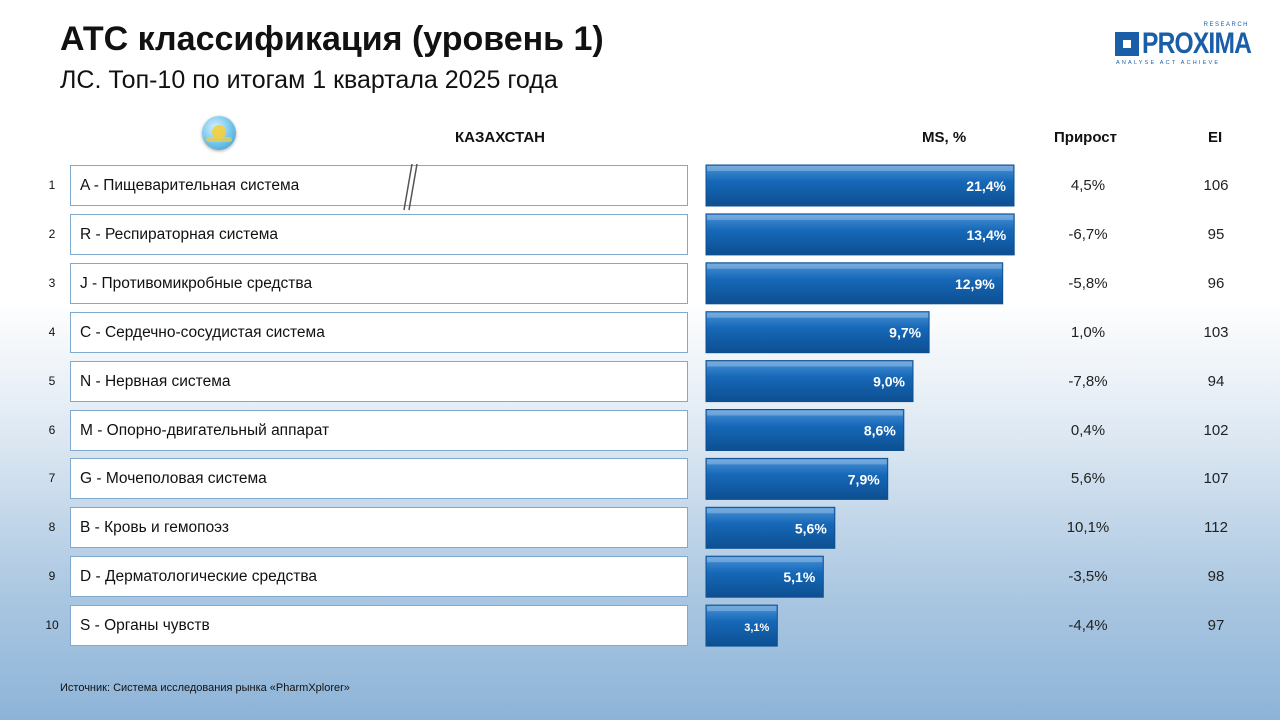 The image size is (1280, 720). I want to click on ms-data-label: 8,6%, so click(880, 431).